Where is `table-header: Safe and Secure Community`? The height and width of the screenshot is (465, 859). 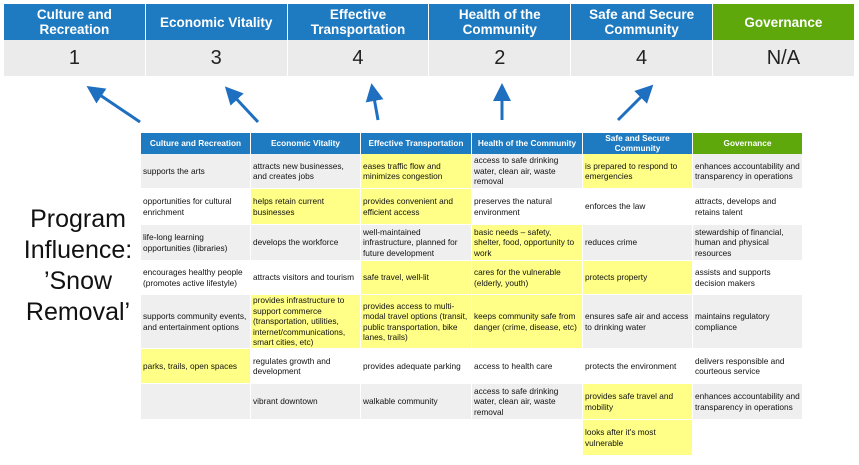
table-header: Safe and Secure Community is located at coordinates (638, 143).